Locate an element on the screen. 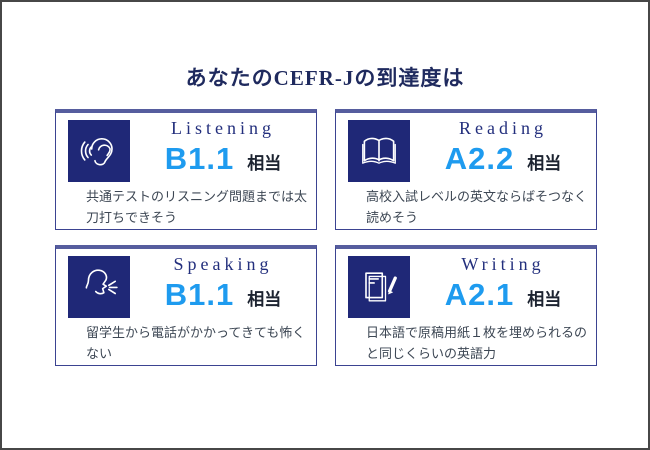 This screenshot has height=450, width=650. level-row-writing: A2.1 相当 is located at coordinates (503, 295).